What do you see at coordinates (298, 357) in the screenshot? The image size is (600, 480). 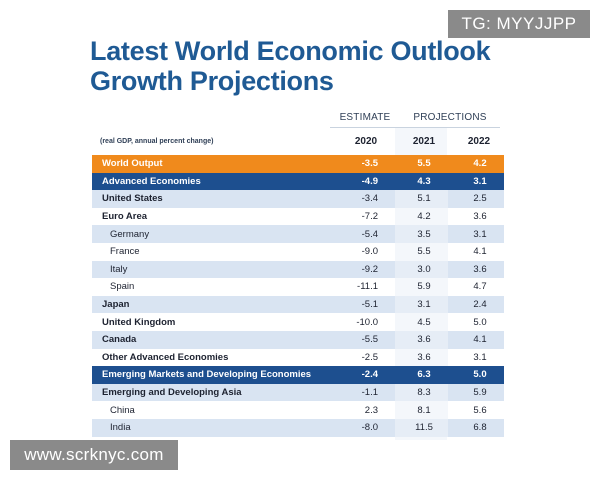 I see `table-row: Other Advanced Economies -2.5 3.6 3.1` at bounding box center [298, 357].